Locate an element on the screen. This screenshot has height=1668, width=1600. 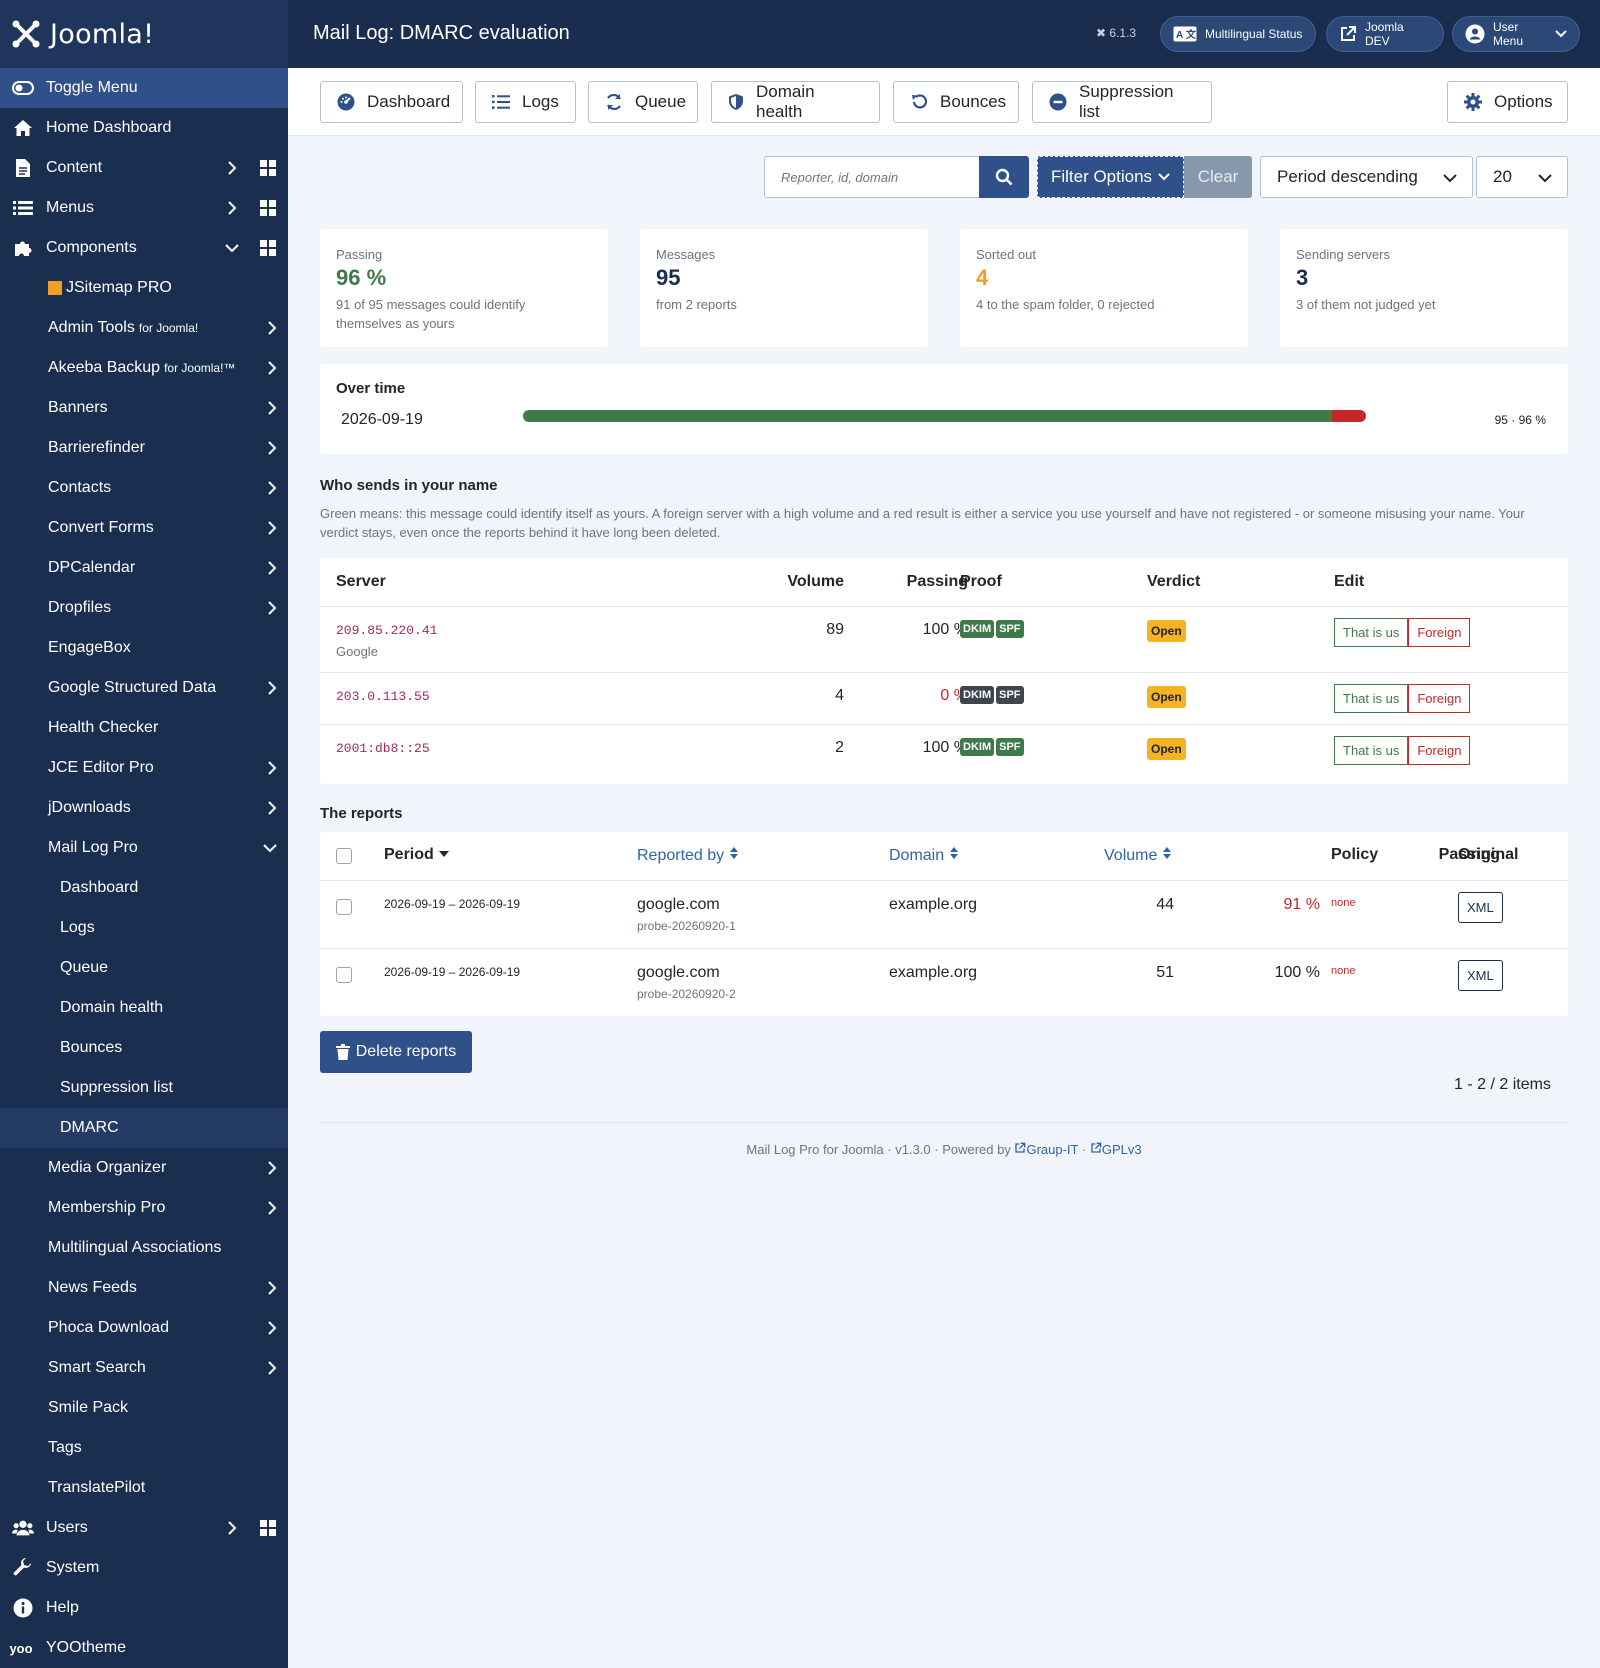
sidebar-item-mail-log-pro: Mail Log Pro is located at coordinates (144, 848).